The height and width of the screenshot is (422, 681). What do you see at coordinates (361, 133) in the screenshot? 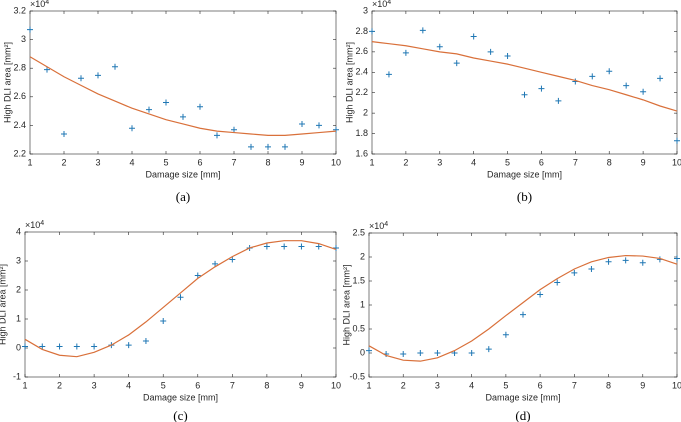
I see `y-tick-label: 1.8` at bounding box center [361, 133].